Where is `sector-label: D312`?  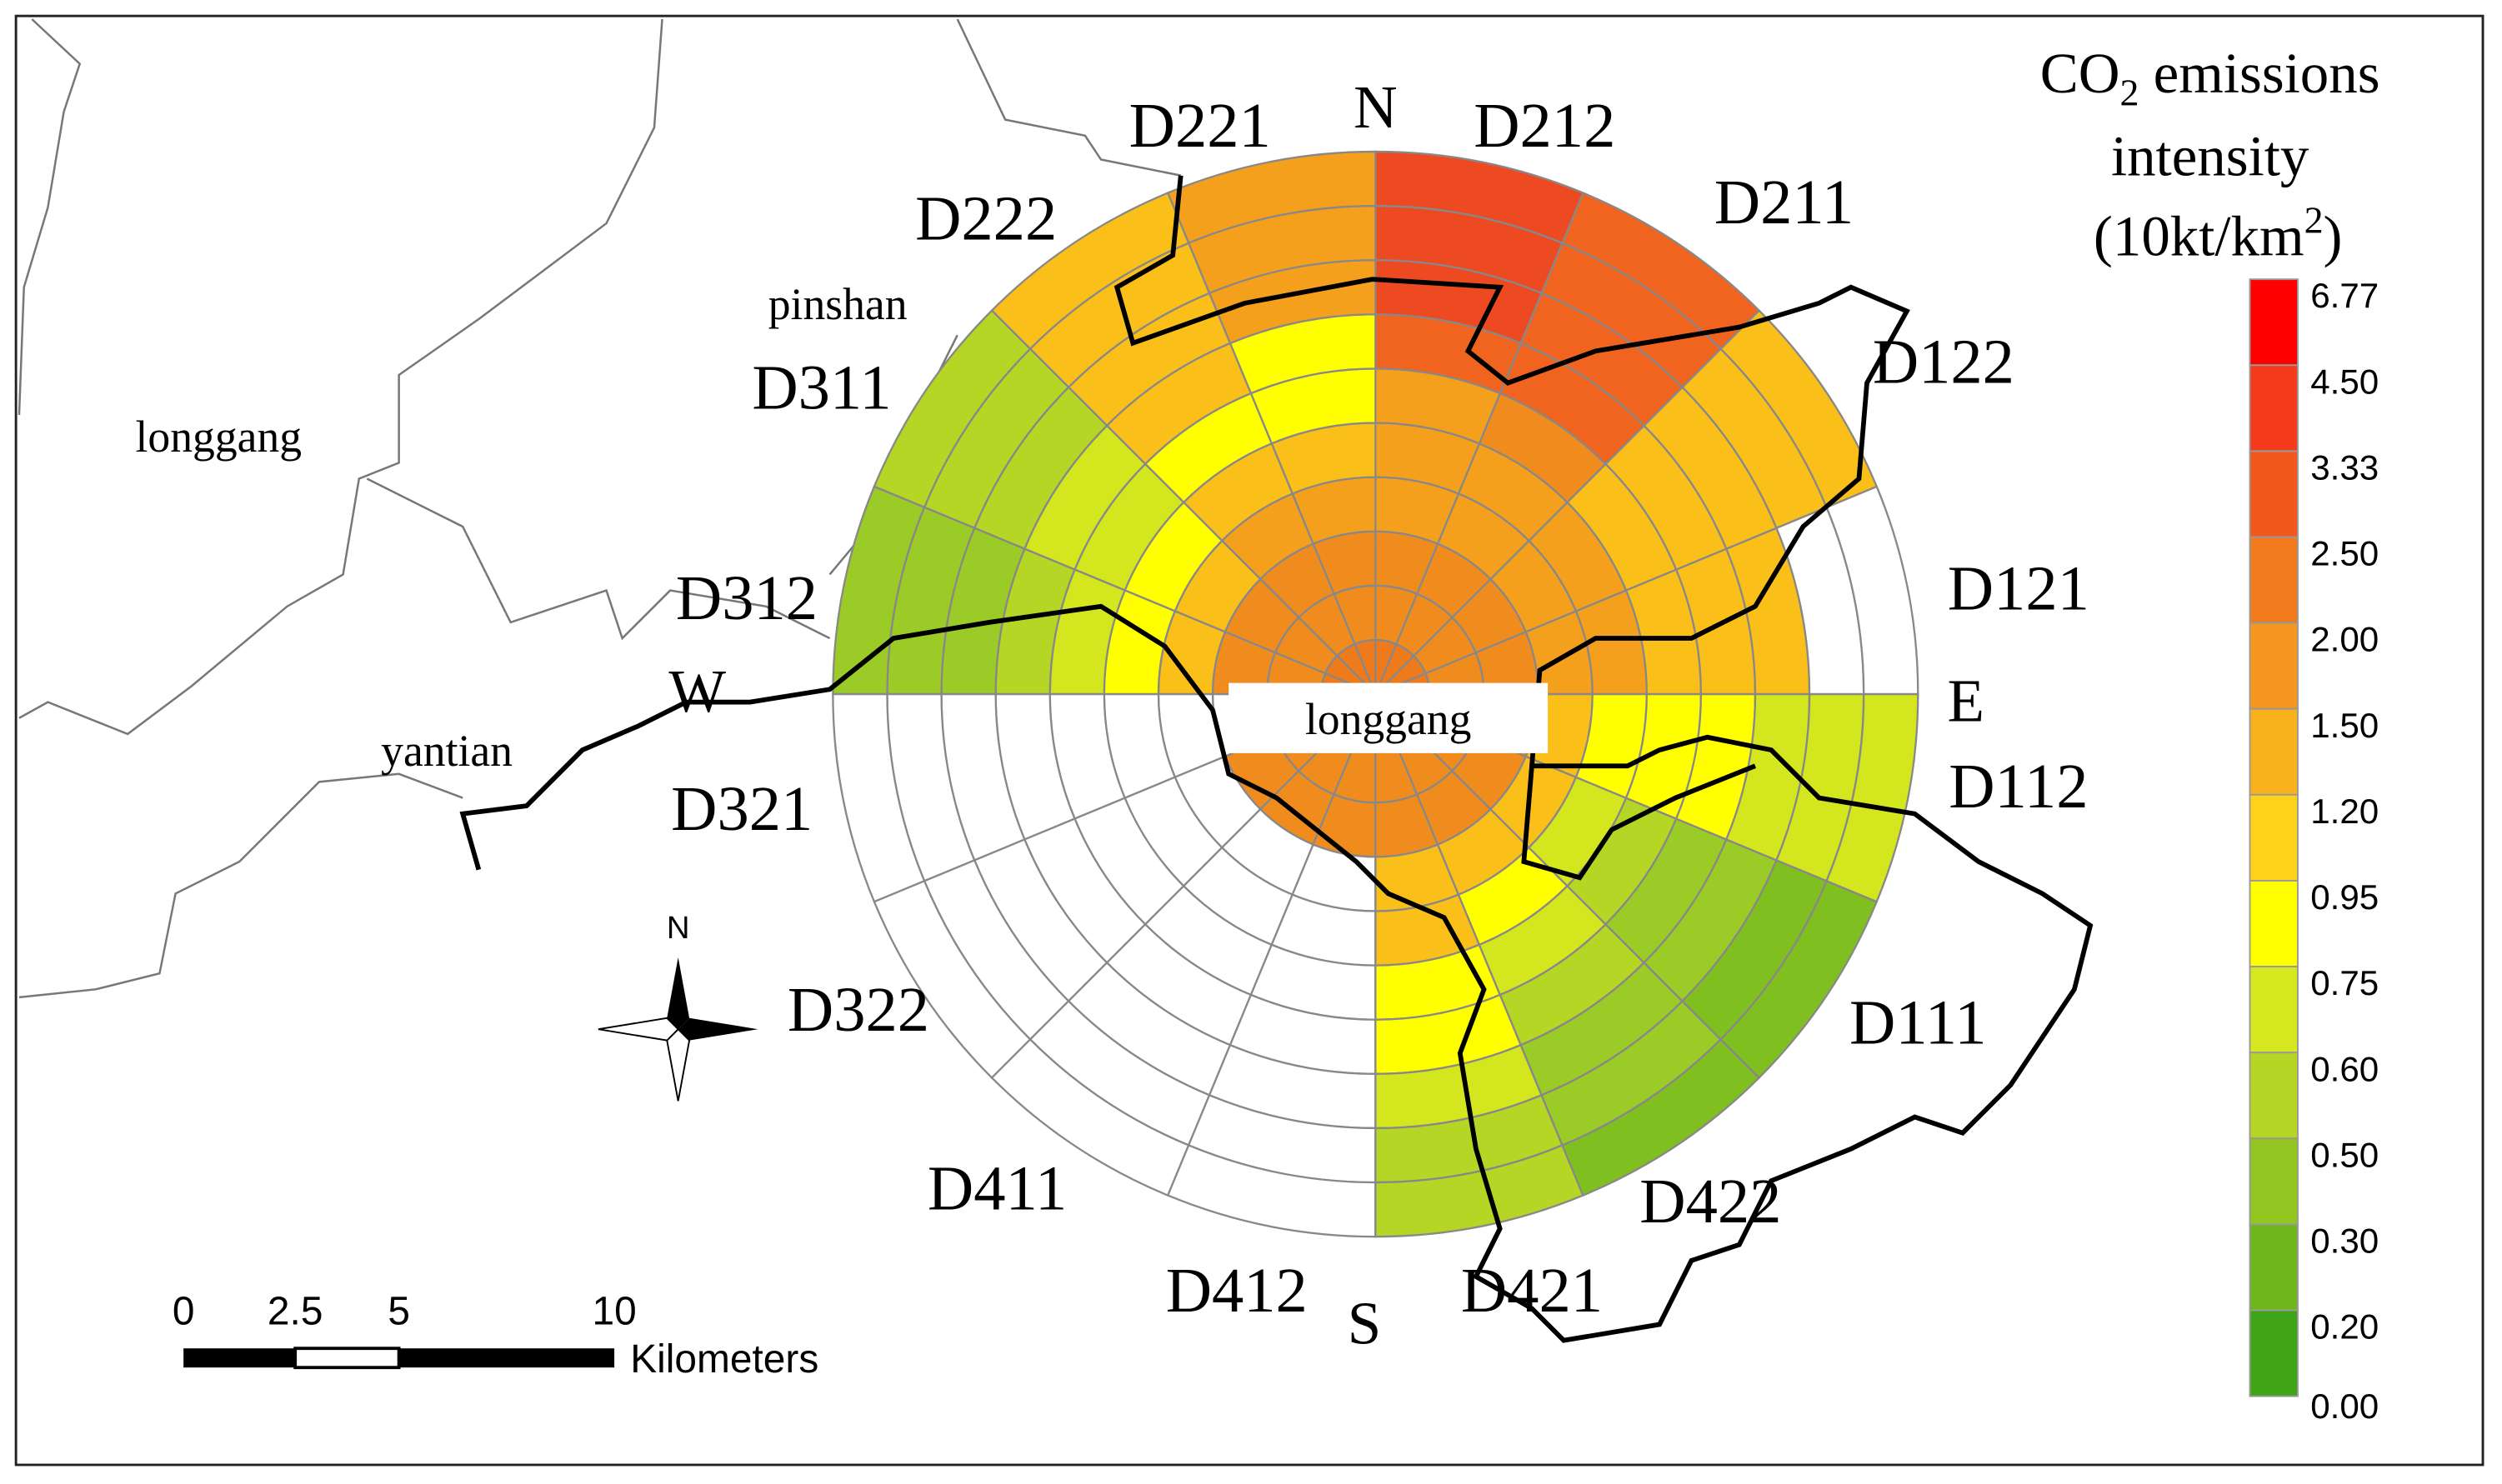
sector-label: D312 is located at coordinates (747, 597).